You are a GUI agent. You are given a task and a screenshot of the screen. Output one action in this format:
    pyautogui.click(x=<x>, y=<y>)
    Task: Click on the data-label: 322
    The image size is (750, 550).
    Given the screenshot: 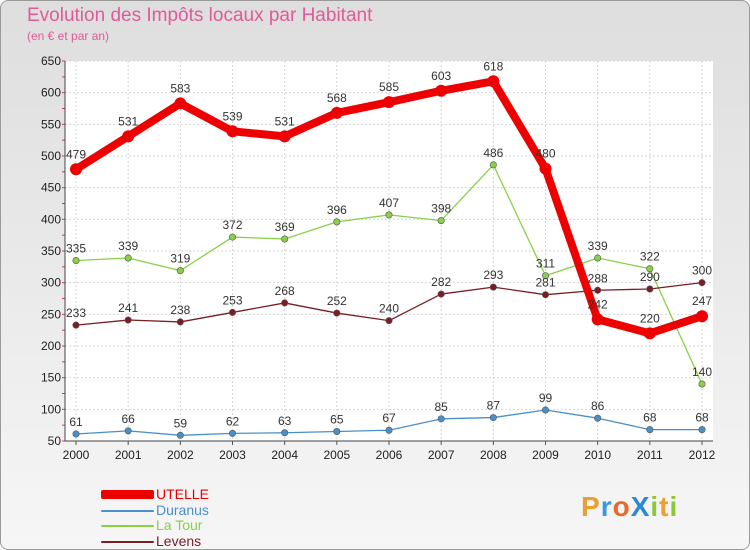 What is the action you would take?
    pyautogui.click(x=650, y=257)
    